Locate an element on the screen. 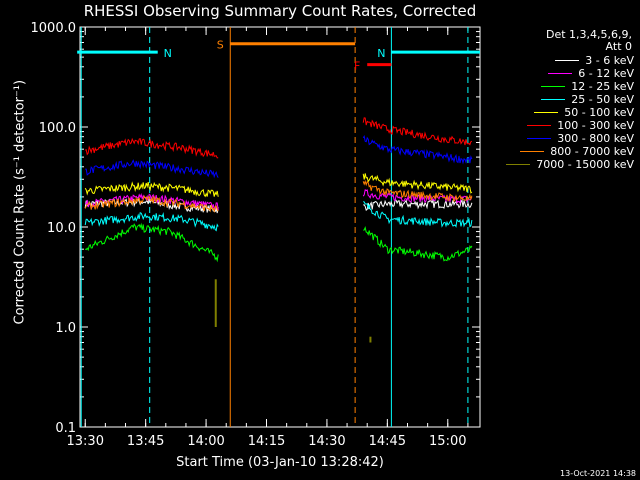  footer-stamp: 13-Oct-2021 14:38 is located at coordinates (598, 473).